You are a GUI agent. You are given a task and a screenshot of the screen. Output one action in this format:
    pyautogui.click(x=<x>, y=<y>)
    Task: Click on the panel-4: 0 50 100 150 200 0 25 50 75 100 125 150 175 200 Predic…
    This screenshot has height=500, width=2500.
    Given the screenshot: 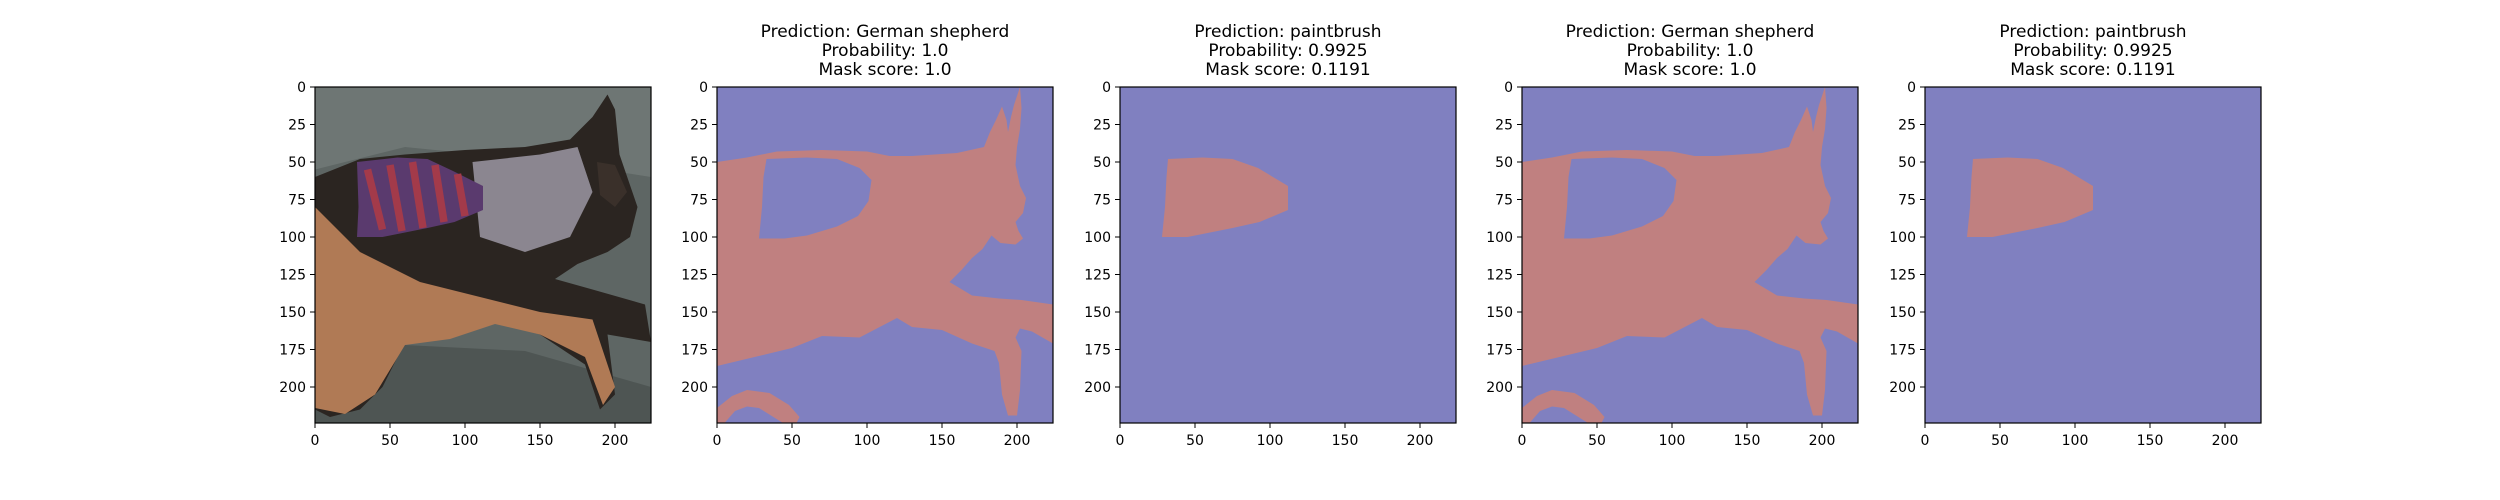 What is the action you would take?
    pyautogui.click(x=1672, y=235)
    